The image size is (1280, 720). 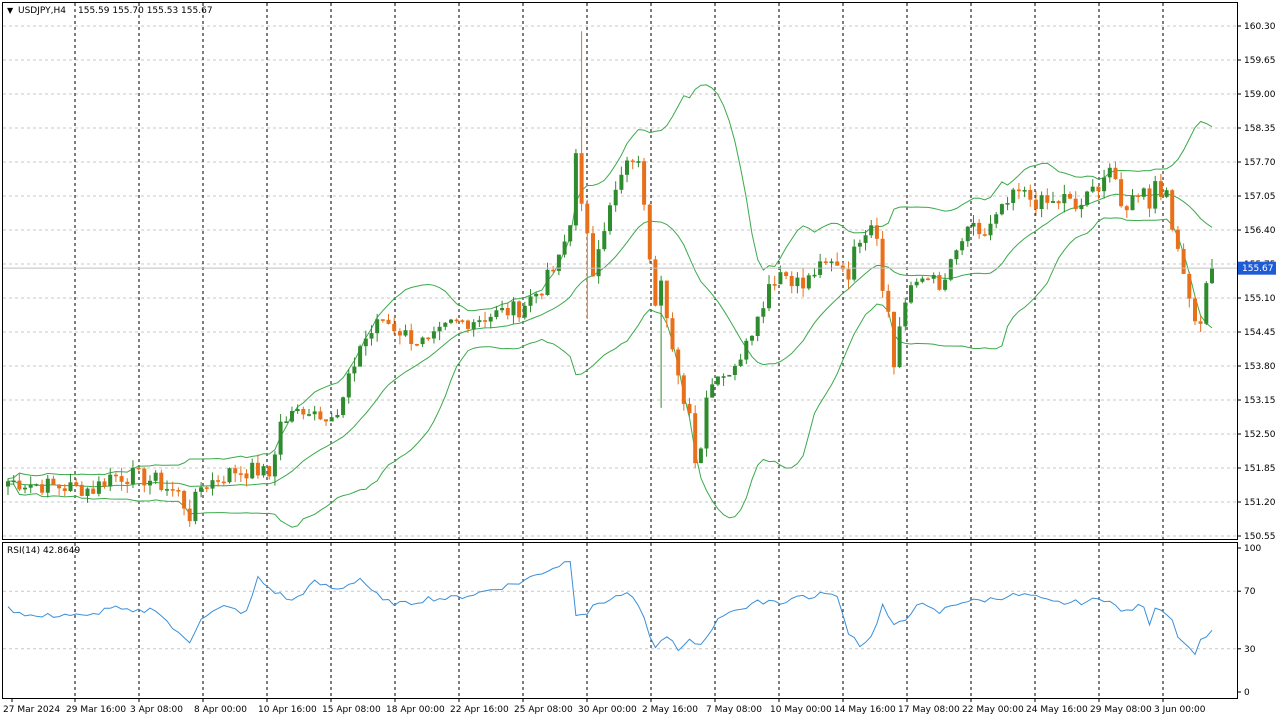 What do you see at coordinates (145, 11) in the screenshot?
I see `ohlc-readout: 155.59 155.70 155.53 155.67` at bounding box center [145, 11].